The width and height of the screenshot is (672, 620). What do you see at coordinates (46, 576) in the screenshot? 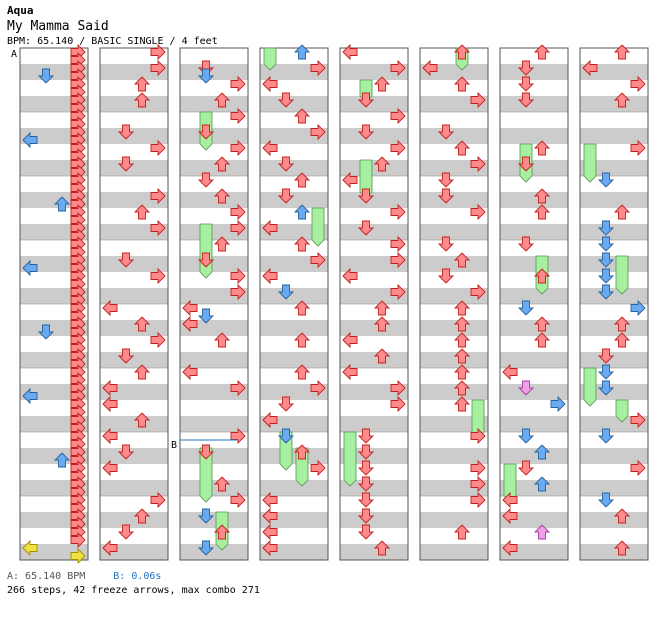
I see `bpm-a-text: A: 65.140 BPM` at bounding box center [46, 576].